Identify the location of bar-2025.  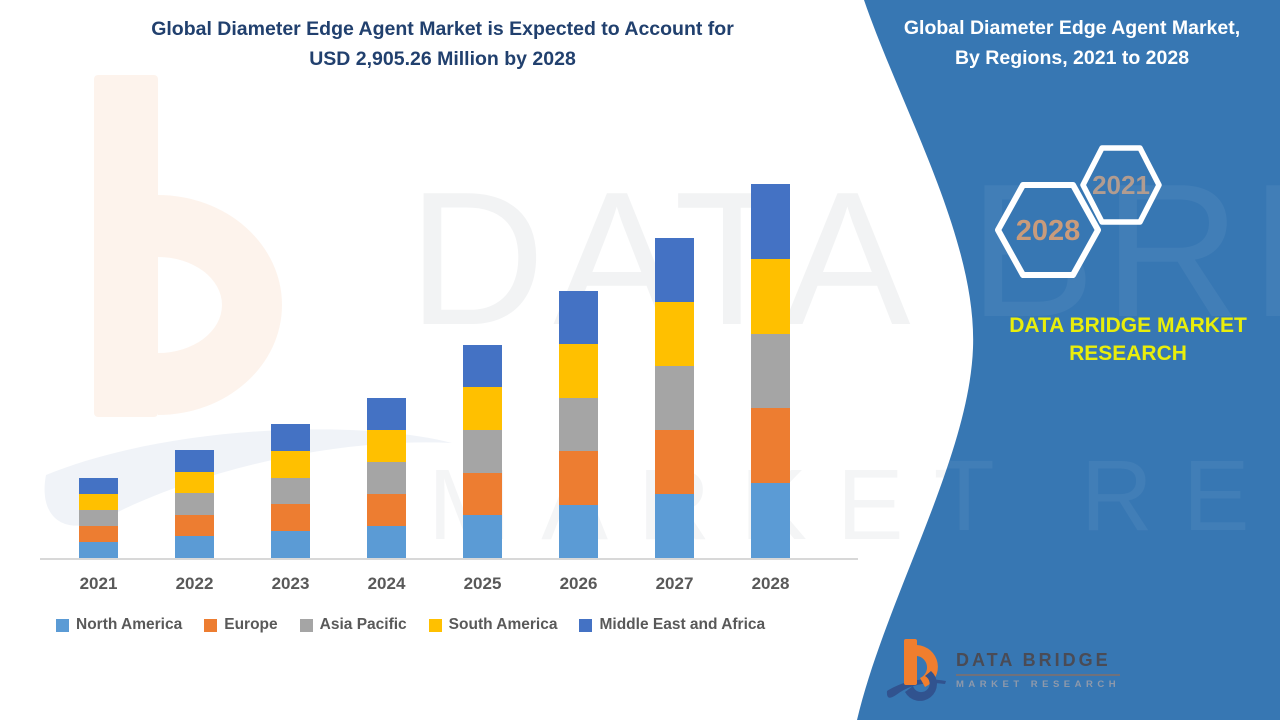
(482, 451).